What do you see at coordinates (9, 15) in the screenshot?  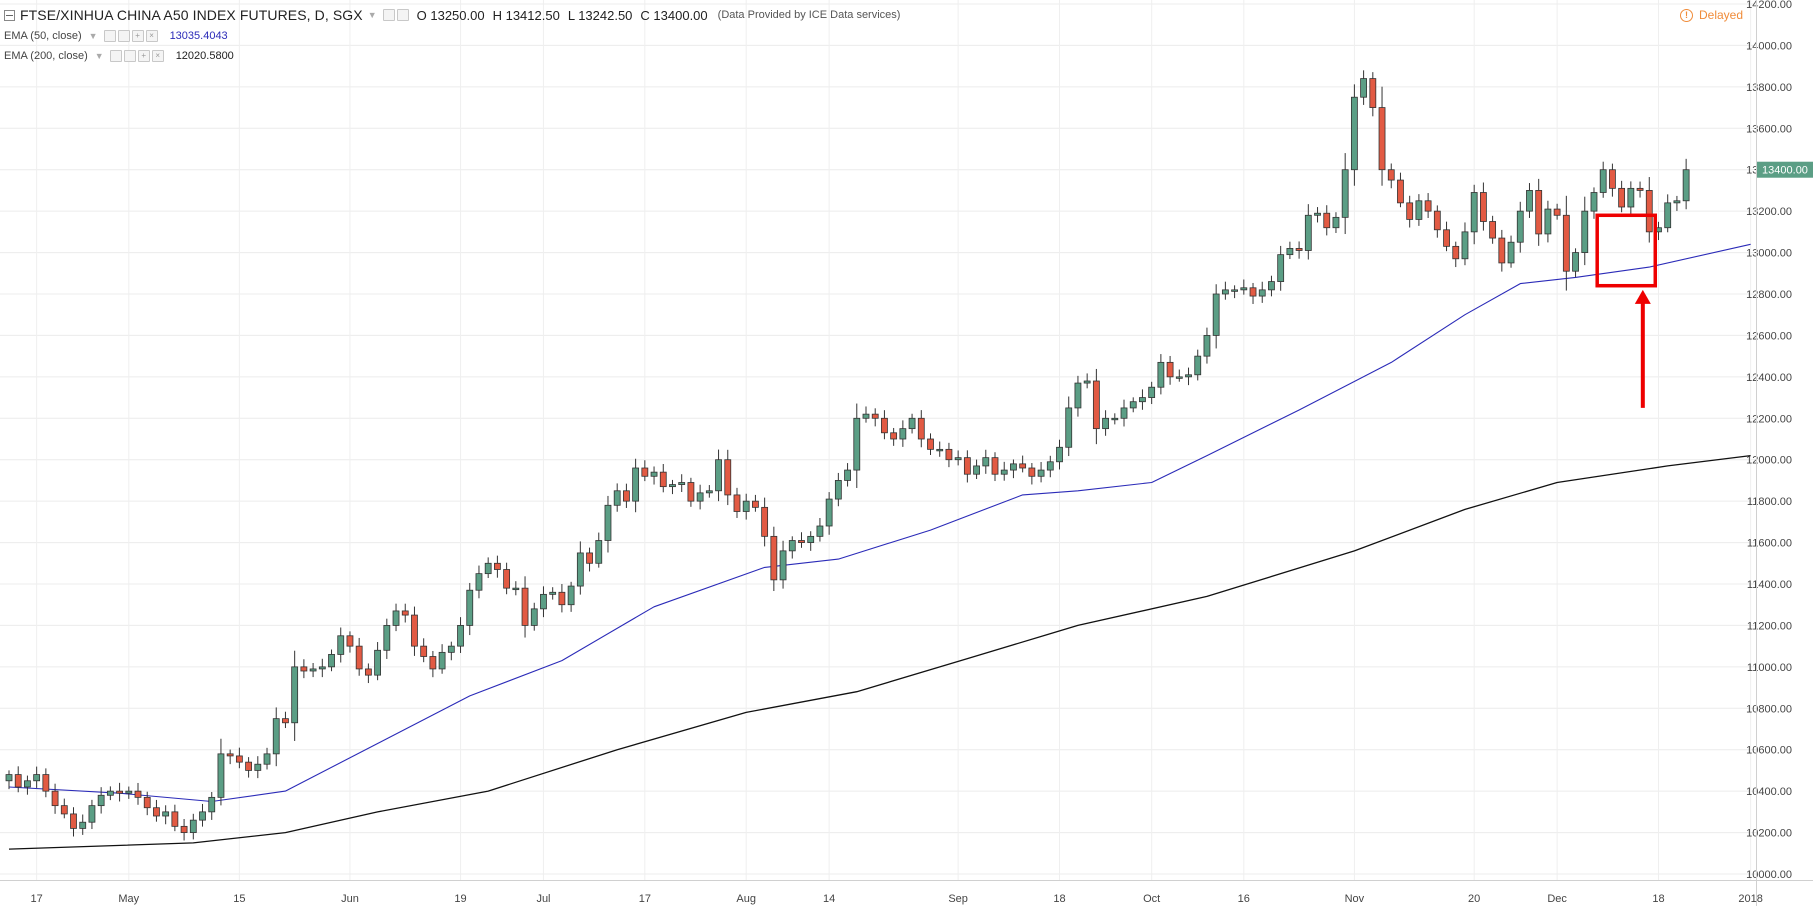 I see `collapse-icon` at bounding box center [9, 15].